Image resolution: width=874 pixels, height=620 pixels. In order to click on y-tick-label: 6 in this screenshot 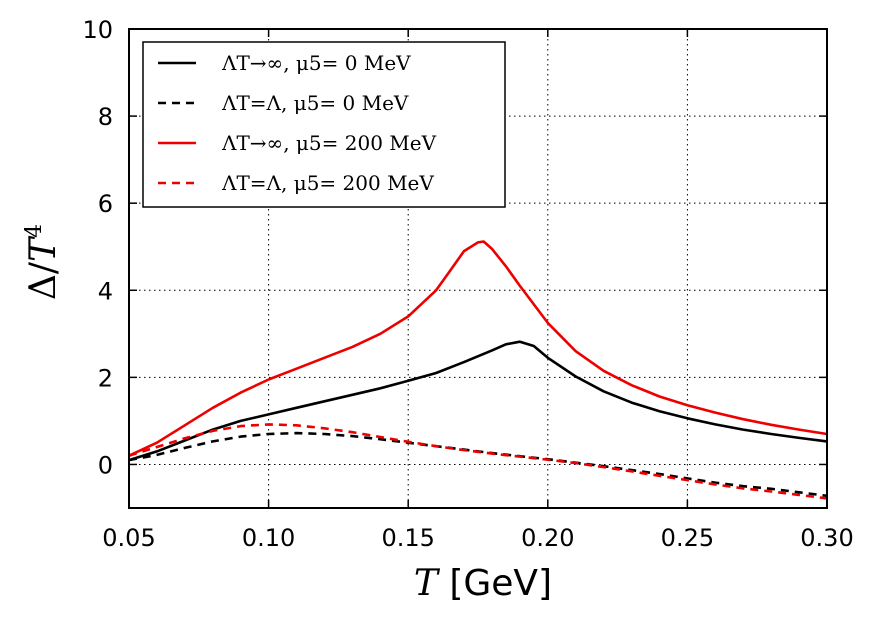, I will do `click(105, 204)`.